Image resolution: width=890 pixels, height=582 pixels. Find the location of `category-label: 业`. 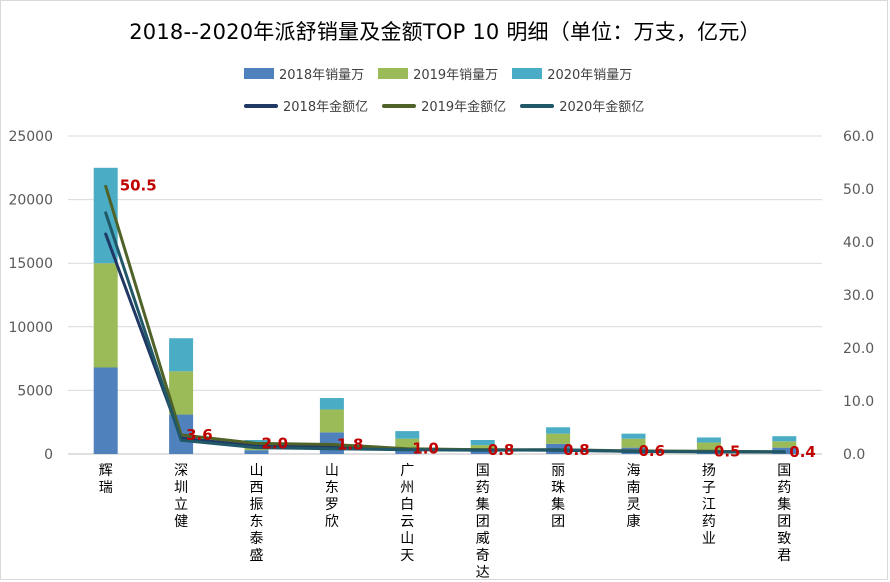

category-label: 业 is located at coordinates (709, 539).